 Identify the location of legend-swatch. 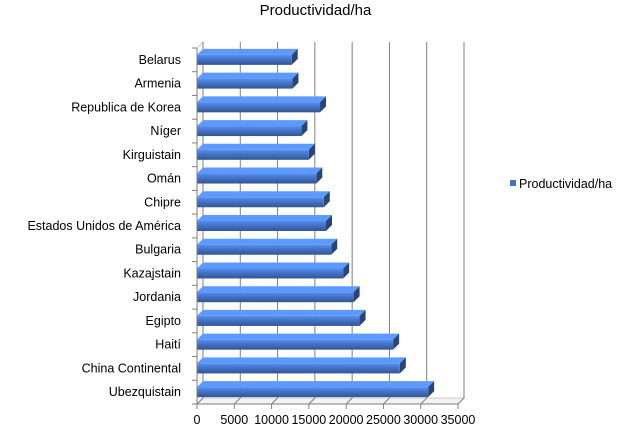
(513, 183).